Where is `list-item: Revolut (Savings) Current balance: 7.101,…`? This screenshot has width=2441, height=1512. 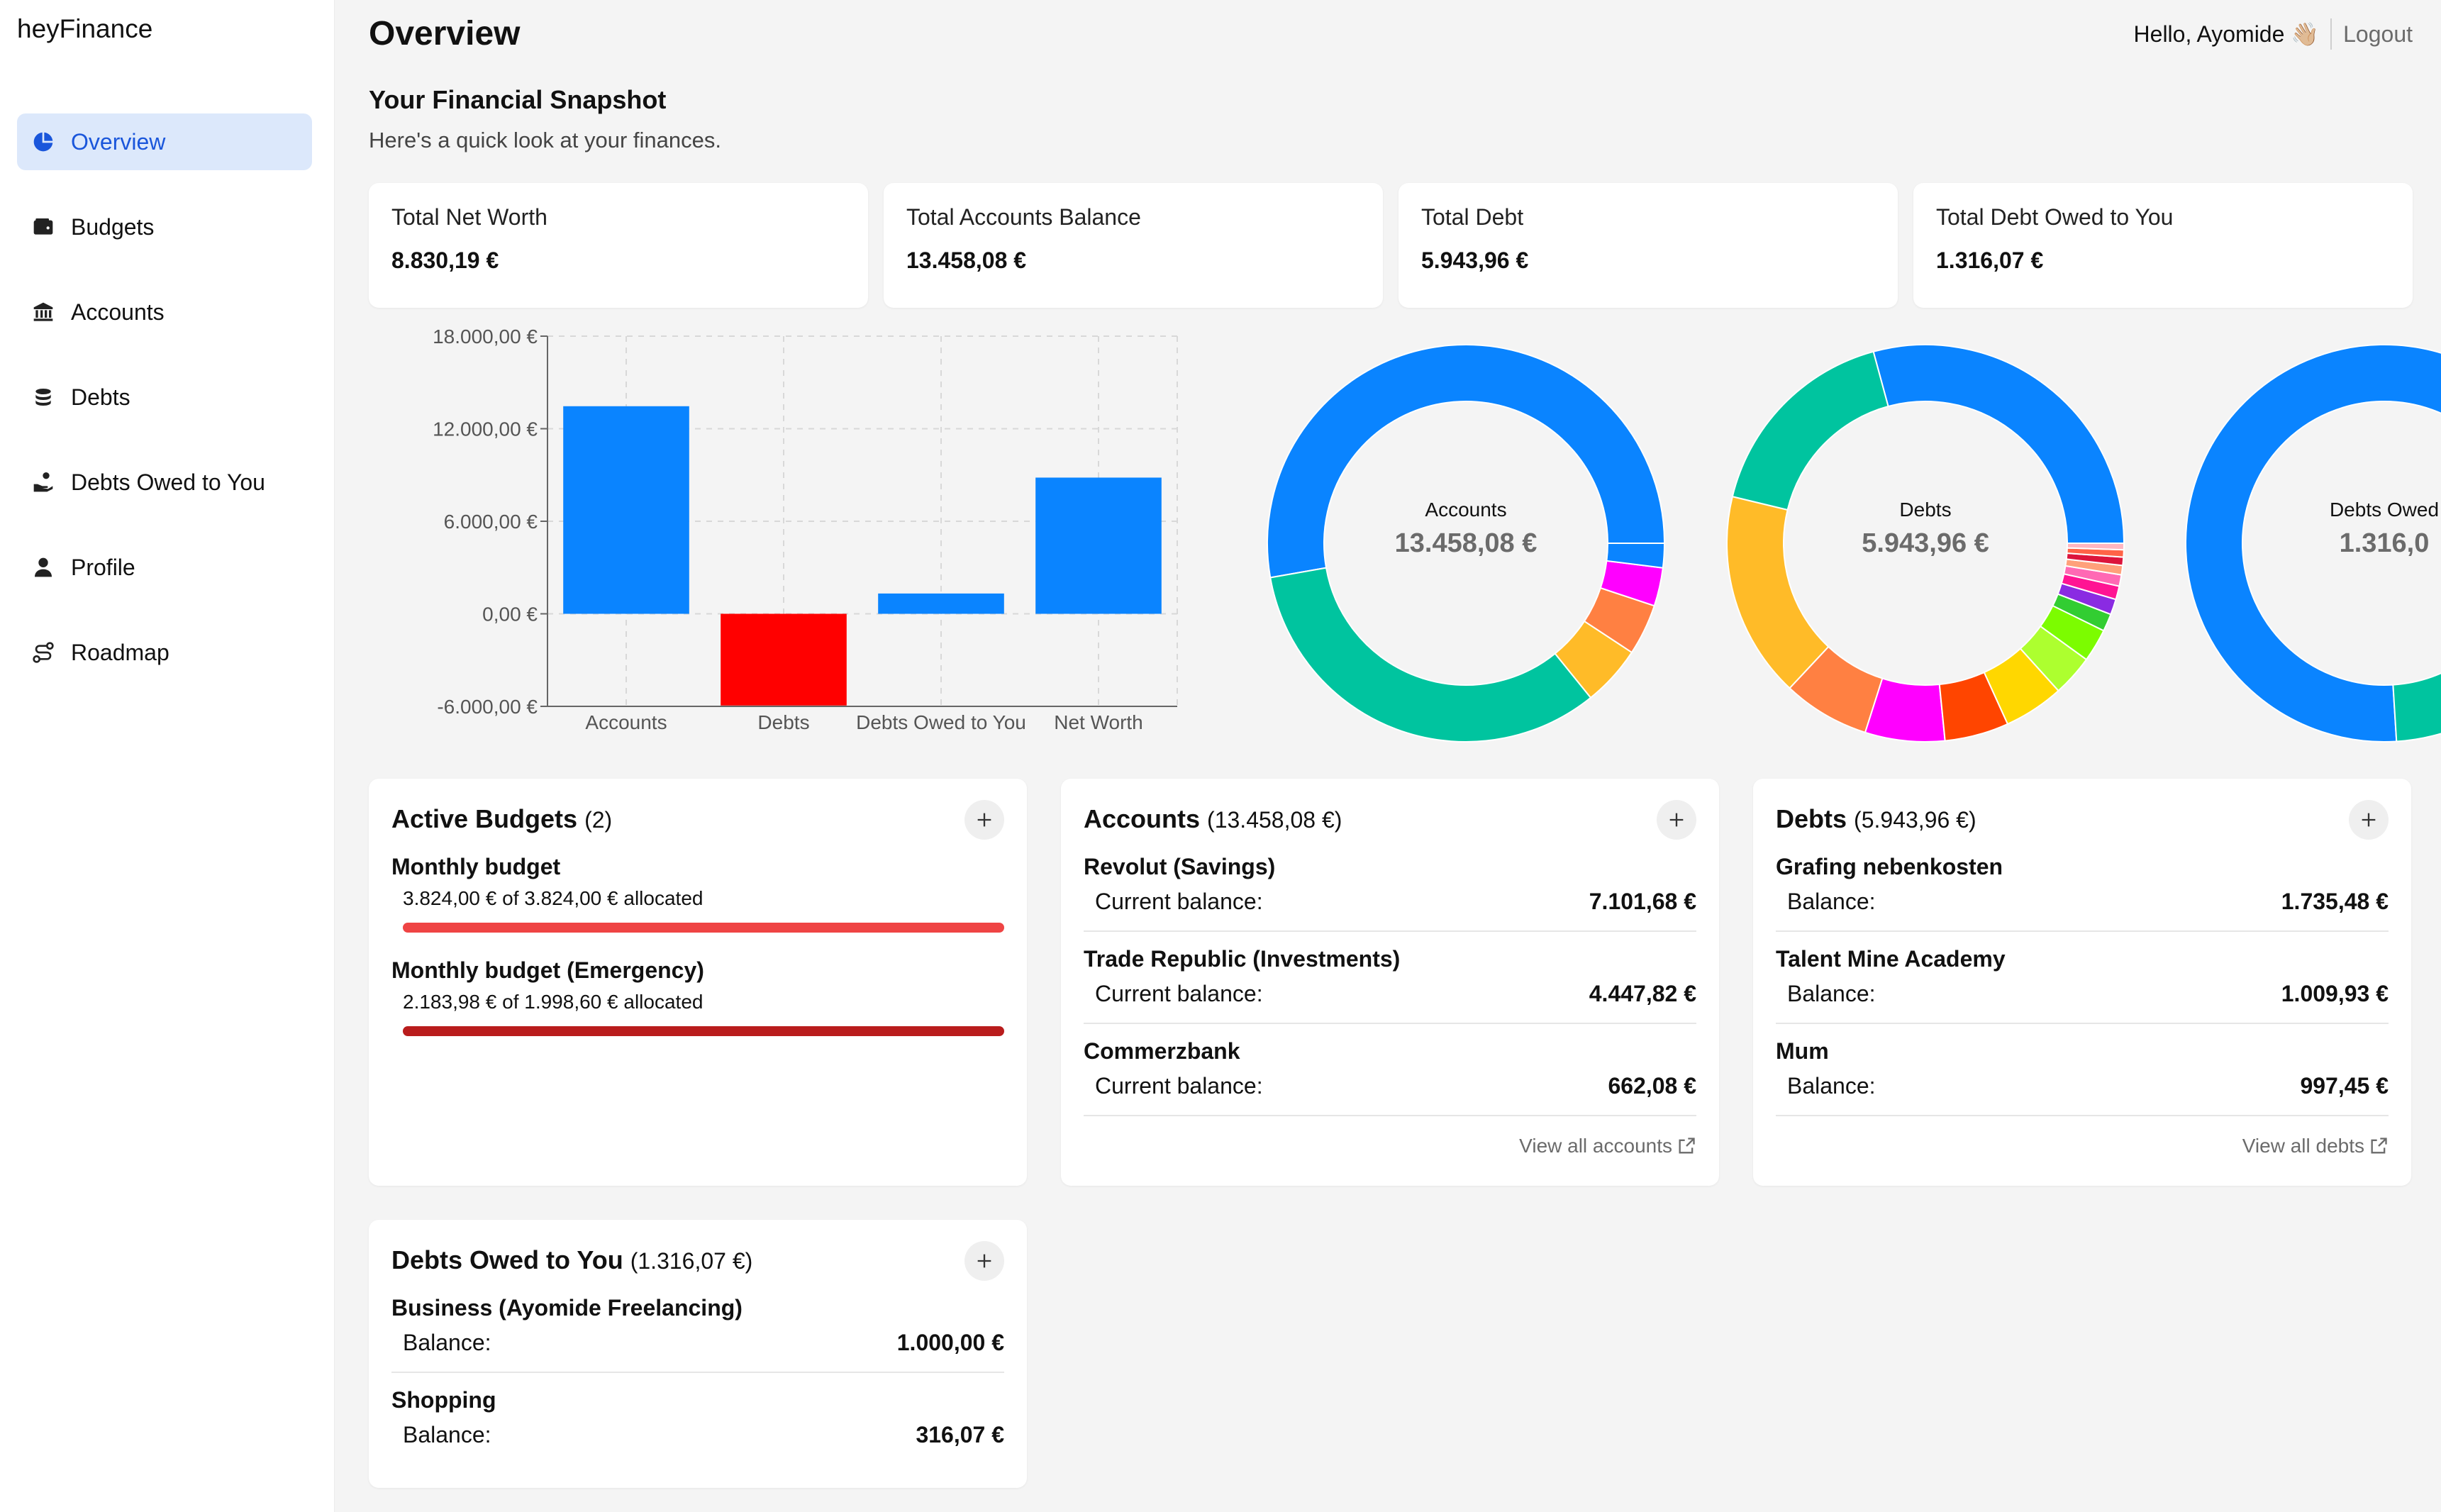 list-item: Revolut (Savings) Current balance: 7.101,… is located at coordinates (1390, 893).